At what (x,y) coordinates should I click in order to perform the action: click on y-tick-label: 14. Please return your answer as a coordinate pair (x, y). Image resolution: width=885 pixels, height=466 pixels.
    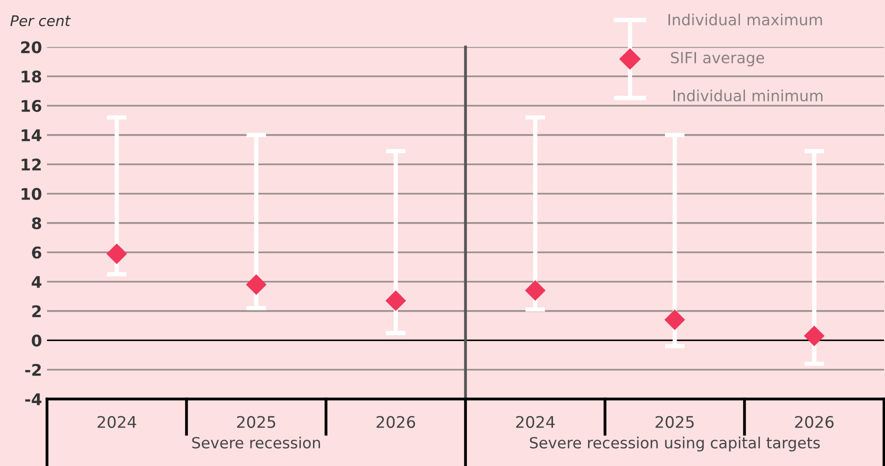
    Looking at the image, I should click on (32, 135).